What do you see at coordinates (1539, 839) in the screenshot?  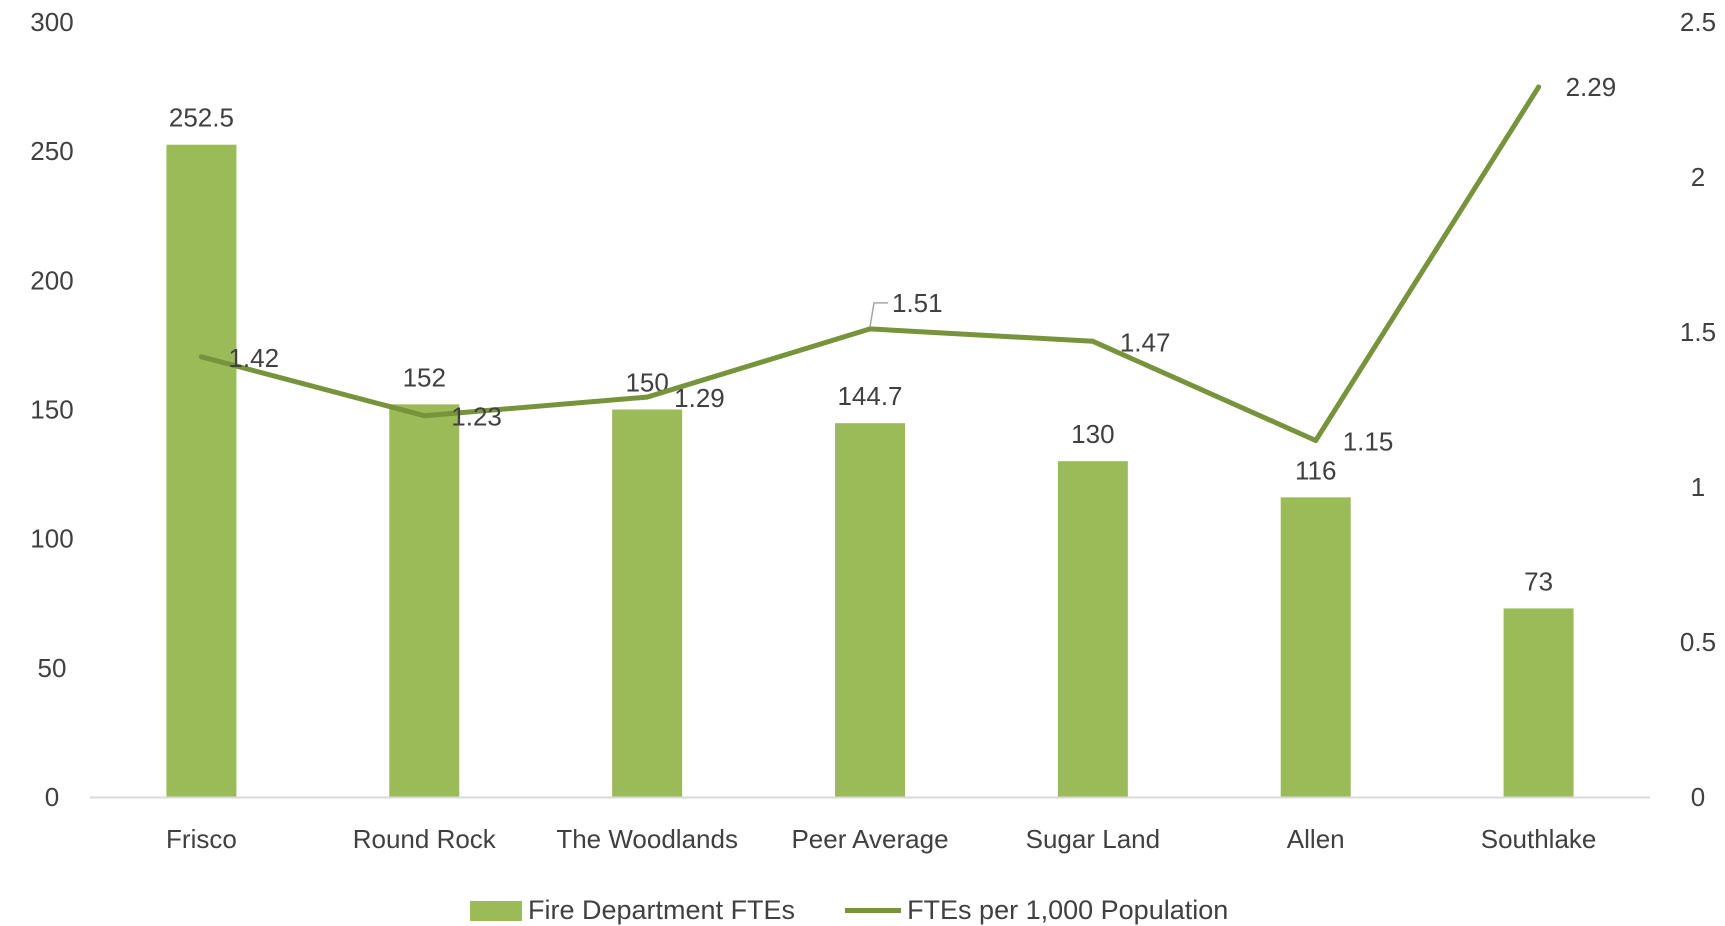 I see `x-tick-label: Southlake` at bounding box center [1539, 839].